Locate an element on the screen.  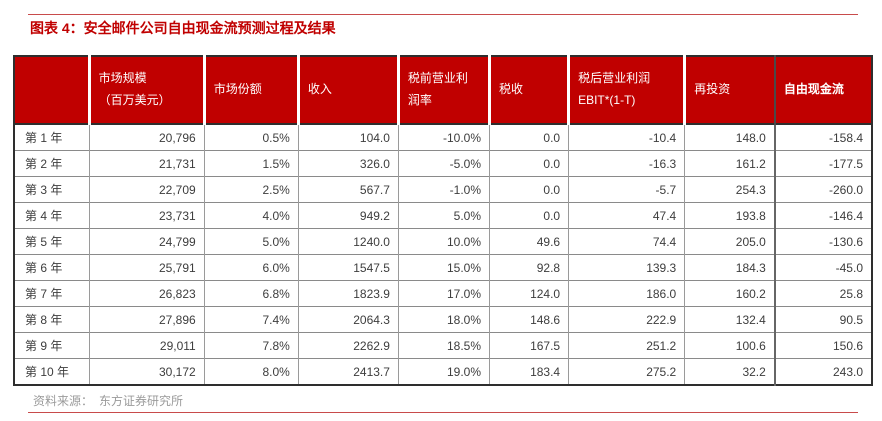
col-header-after_tax_profit: 税后营业利润 EBIT*(1-T) is located at coordinates (626, 90).